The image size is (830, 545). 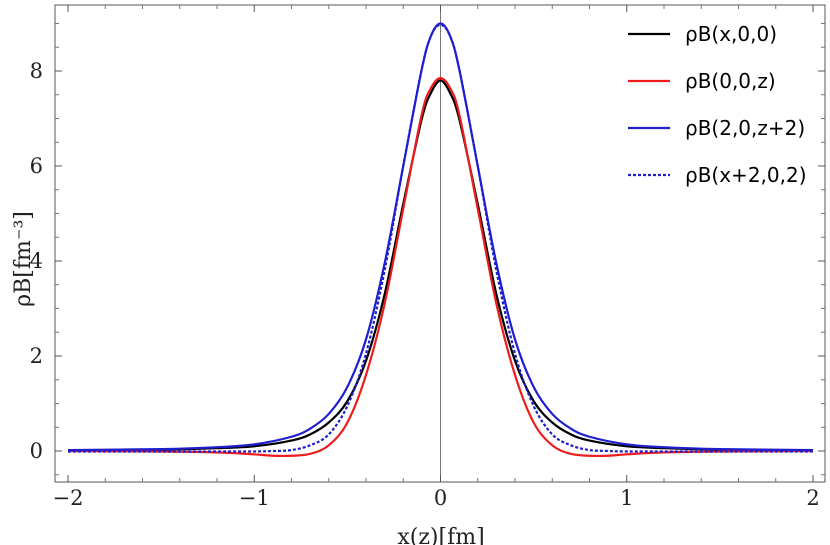 I want to click on legend-label-4: ρB(x+2,0,2), so click(x=746, y=175).